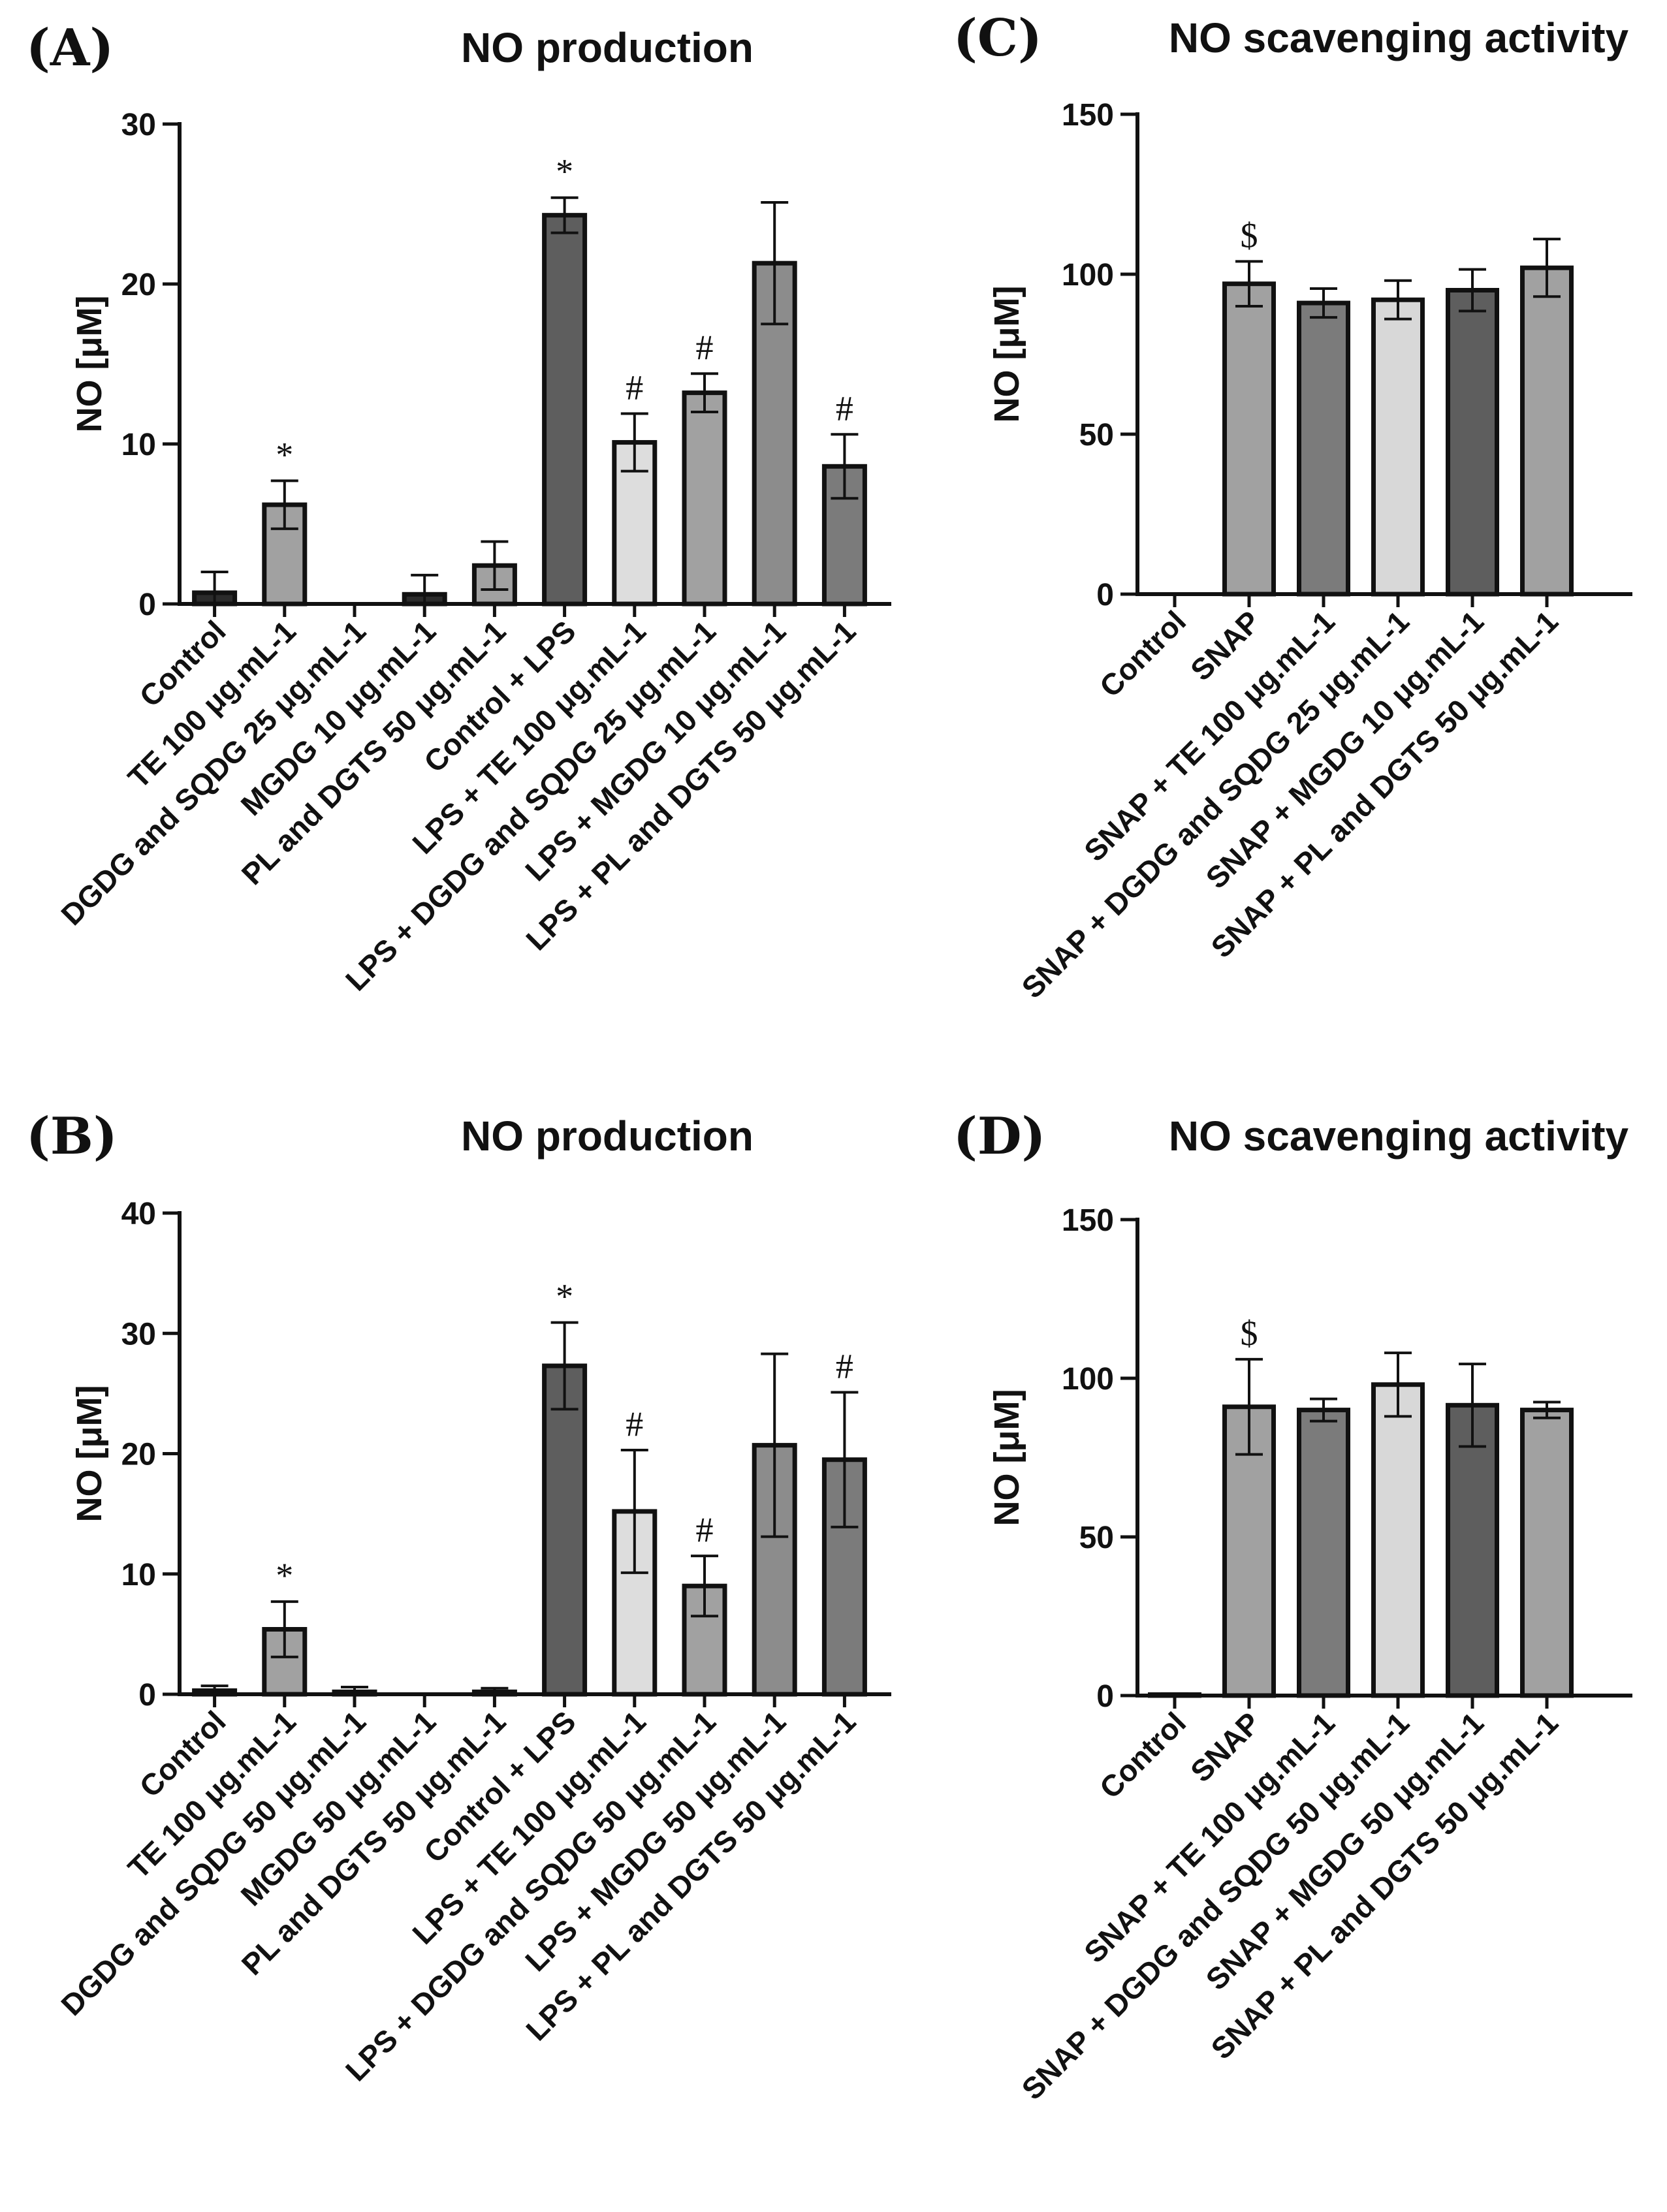 The height and width of the screenshot is (2212, 1667). I want to click on x-tick-label: DGDG and SQDG 50 μg.mL-1, so click(213, 1863).